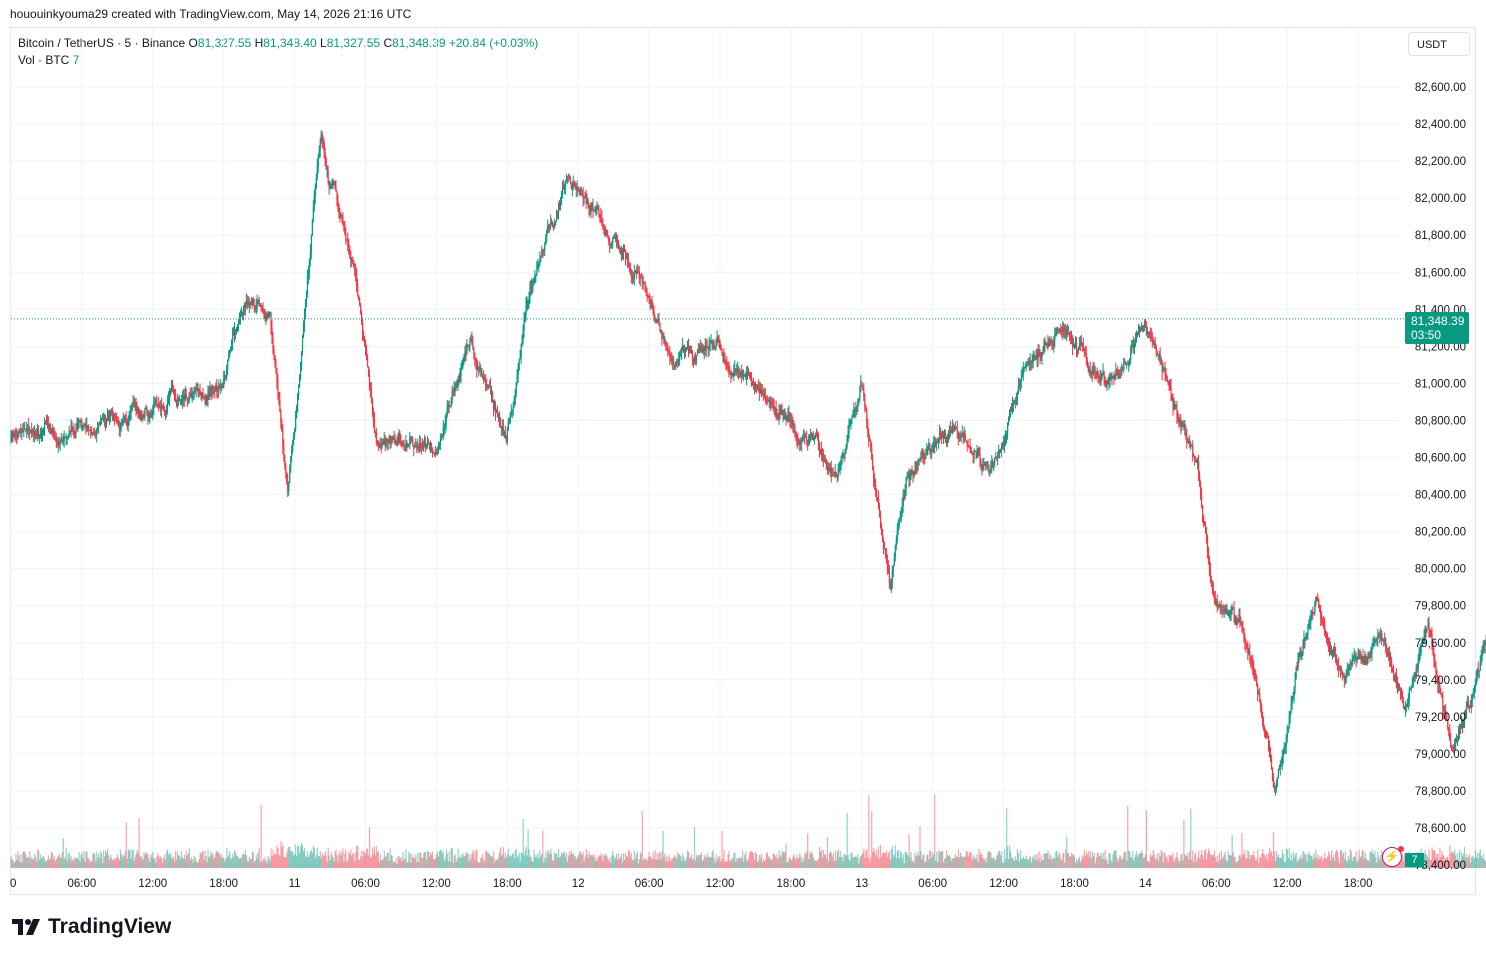 The image size is (1486, 957). What do you see at coordinates (102, 43) in the screenshot?
I see `legend-symbol: Bitcoin / TetherUS · 5 · Binance` at bounding box center [102, 43].